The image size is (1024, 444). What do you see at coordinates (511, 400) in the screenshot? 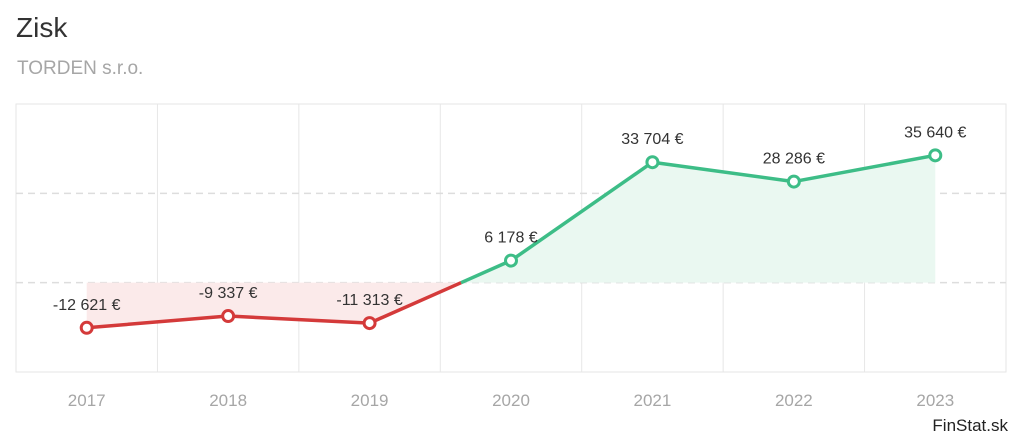
I see `x-tick-label: 2020` at bounding box center [511, 400].